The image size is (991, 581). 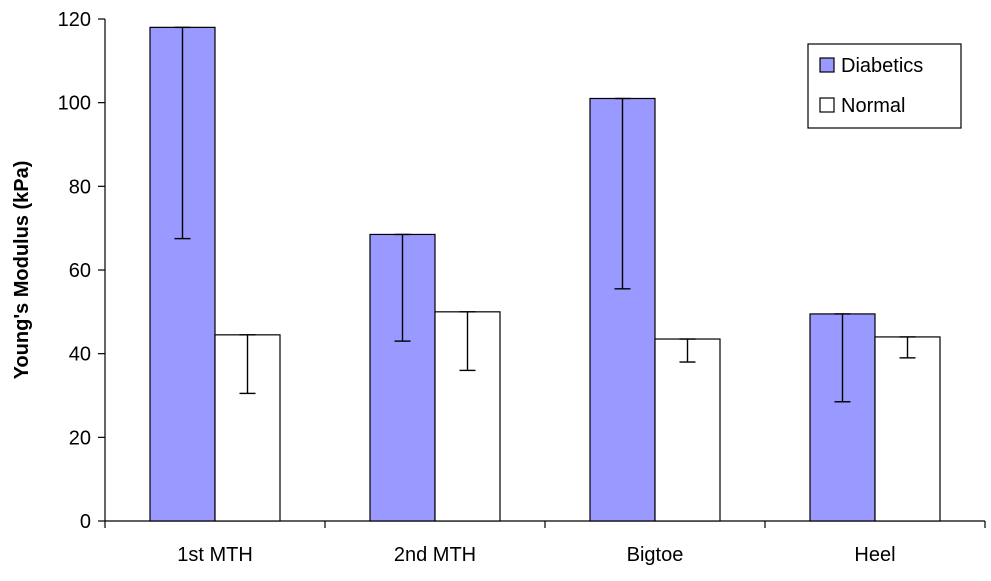 I want to click on y-tick-label: 60, so click(x=80, y=271).